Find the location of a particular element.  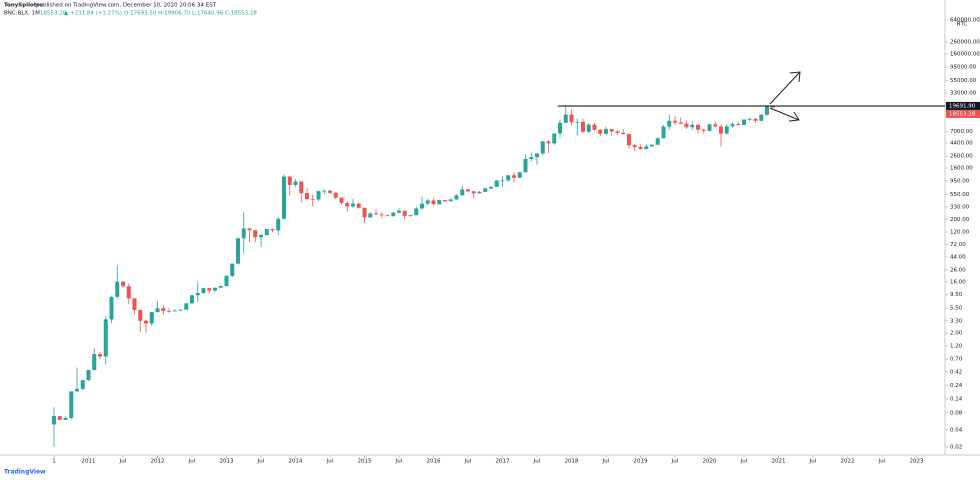

y-tick-label: 950.00 is located at coordinates (960, 181).